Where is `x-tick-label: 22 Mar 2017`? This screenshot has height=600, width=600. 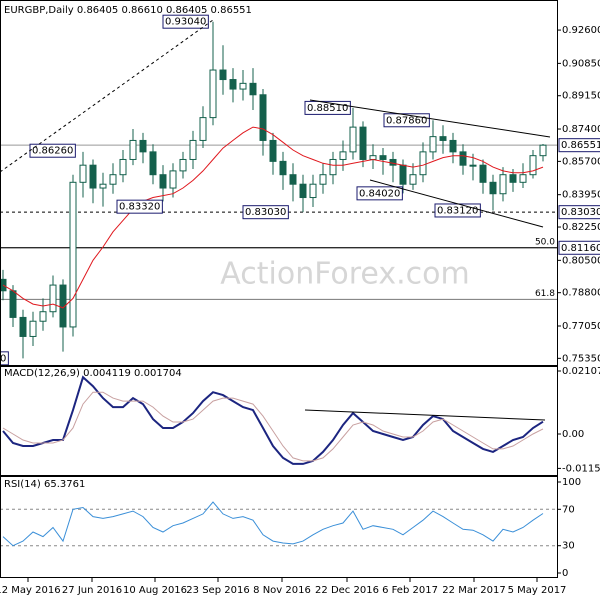
x-tick-label: 22 Mar 2017 is located at coordinates (473, 590).